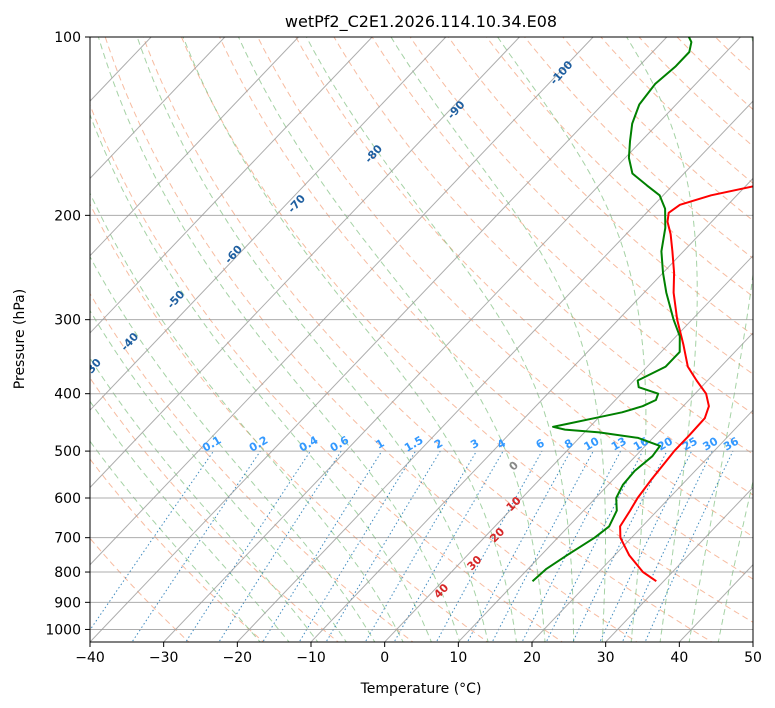  Describe the element at coordinates (418, 654) in the screenshot. I see `x-axis: −40 −30 −20 −10 0 10 20 30 40 50` at that location.